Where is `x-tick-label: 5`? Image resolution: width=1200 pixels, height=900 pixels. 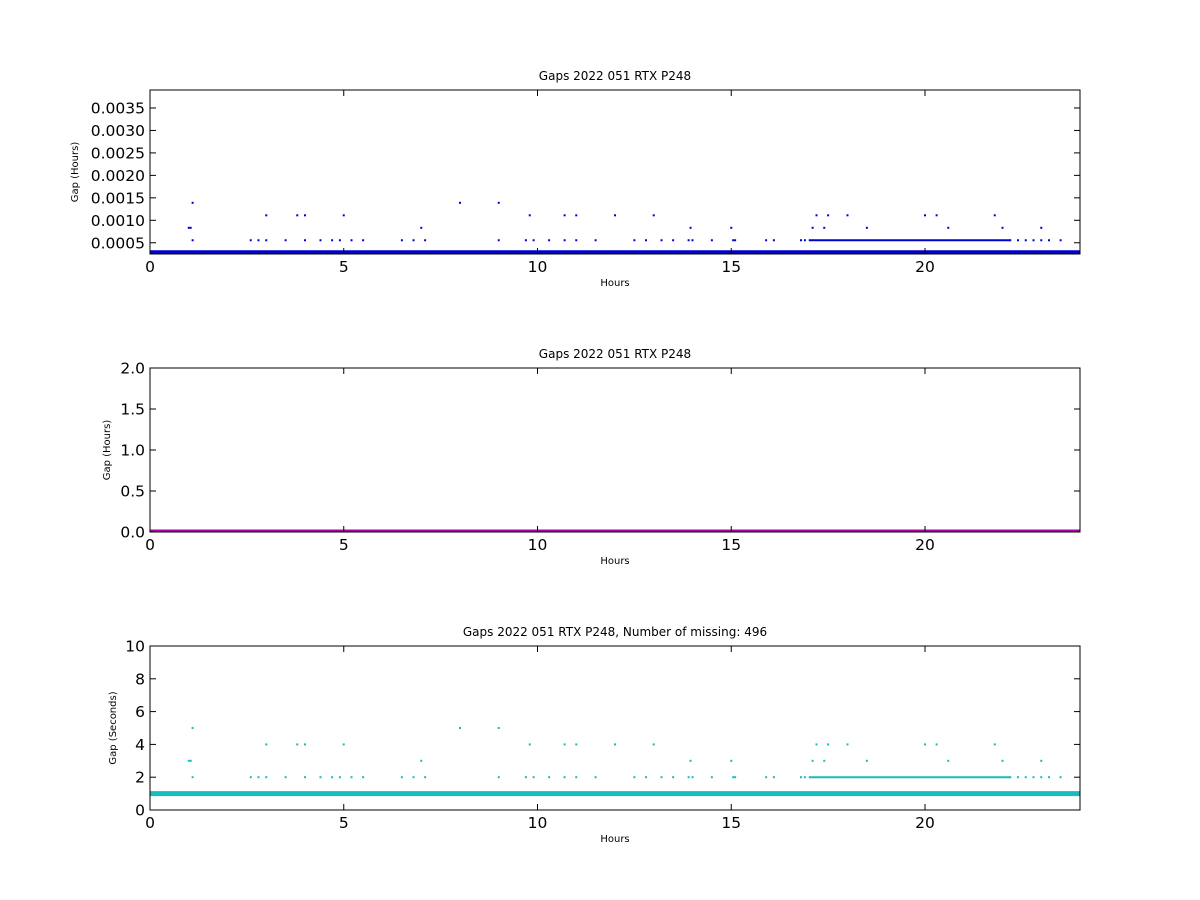 x-tick-label: 5 is located at coordinates (344, 545).